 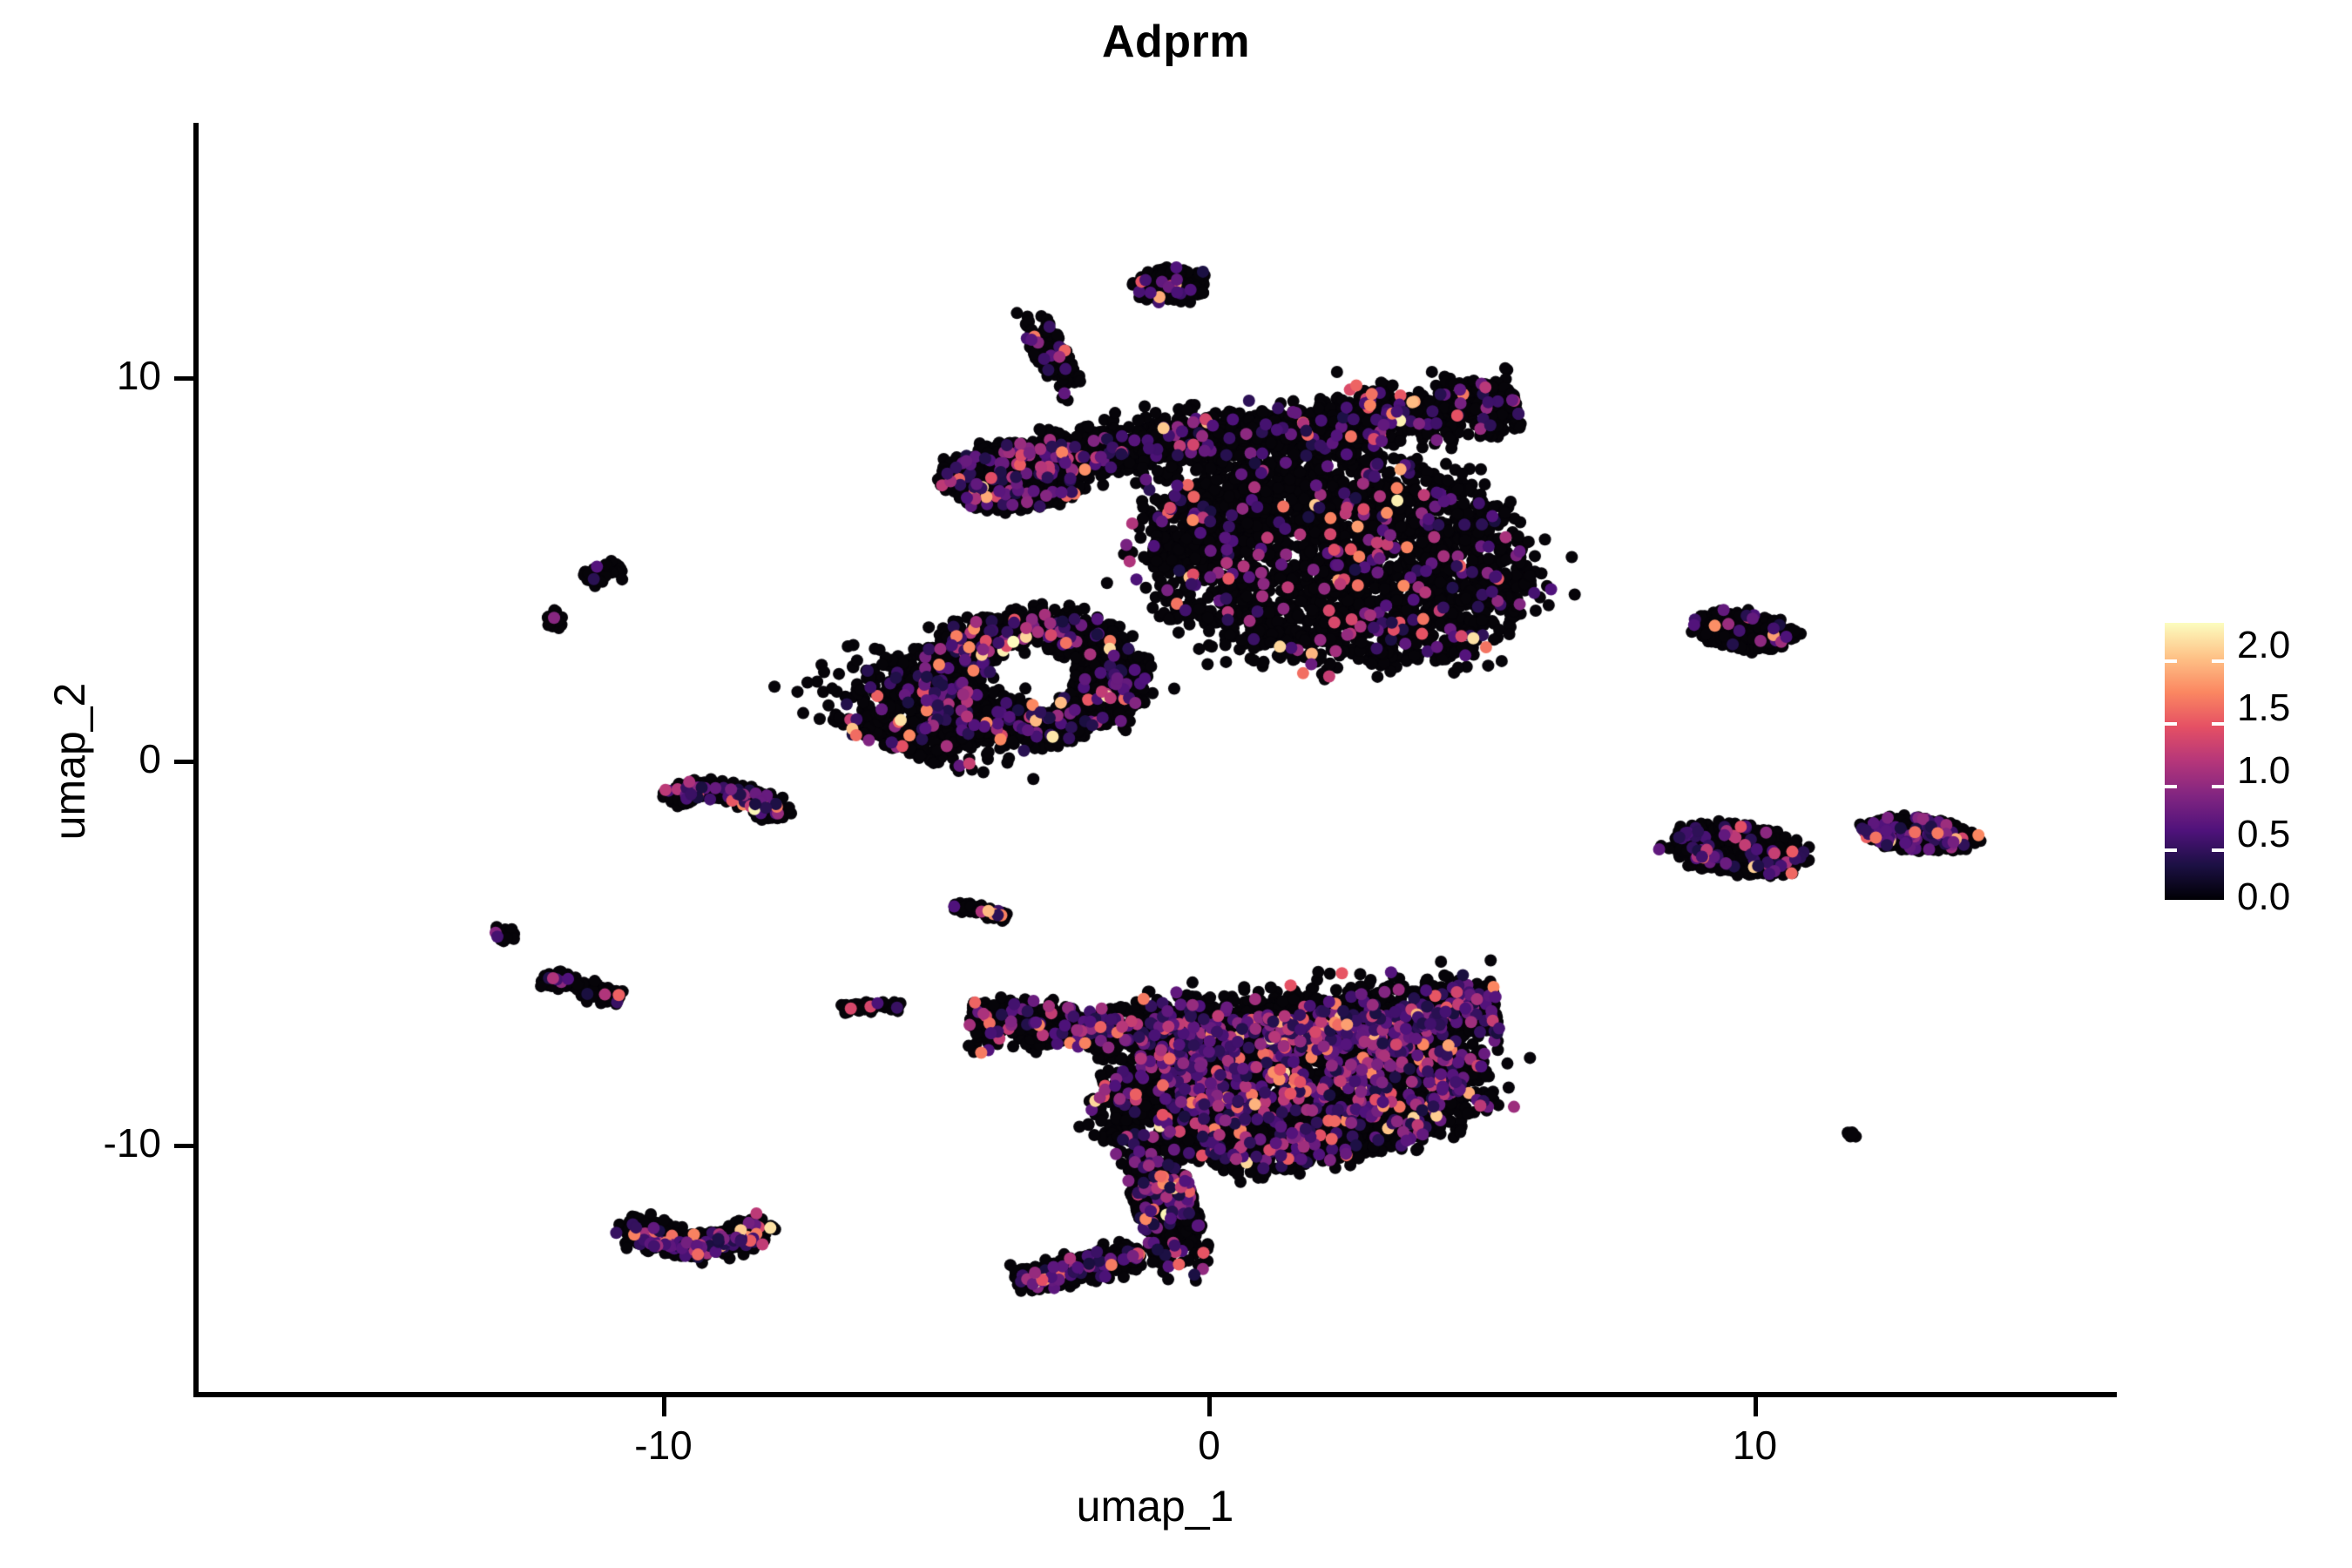 I want to click on x-tick-label: 10, so click(x=1755, y=1445).